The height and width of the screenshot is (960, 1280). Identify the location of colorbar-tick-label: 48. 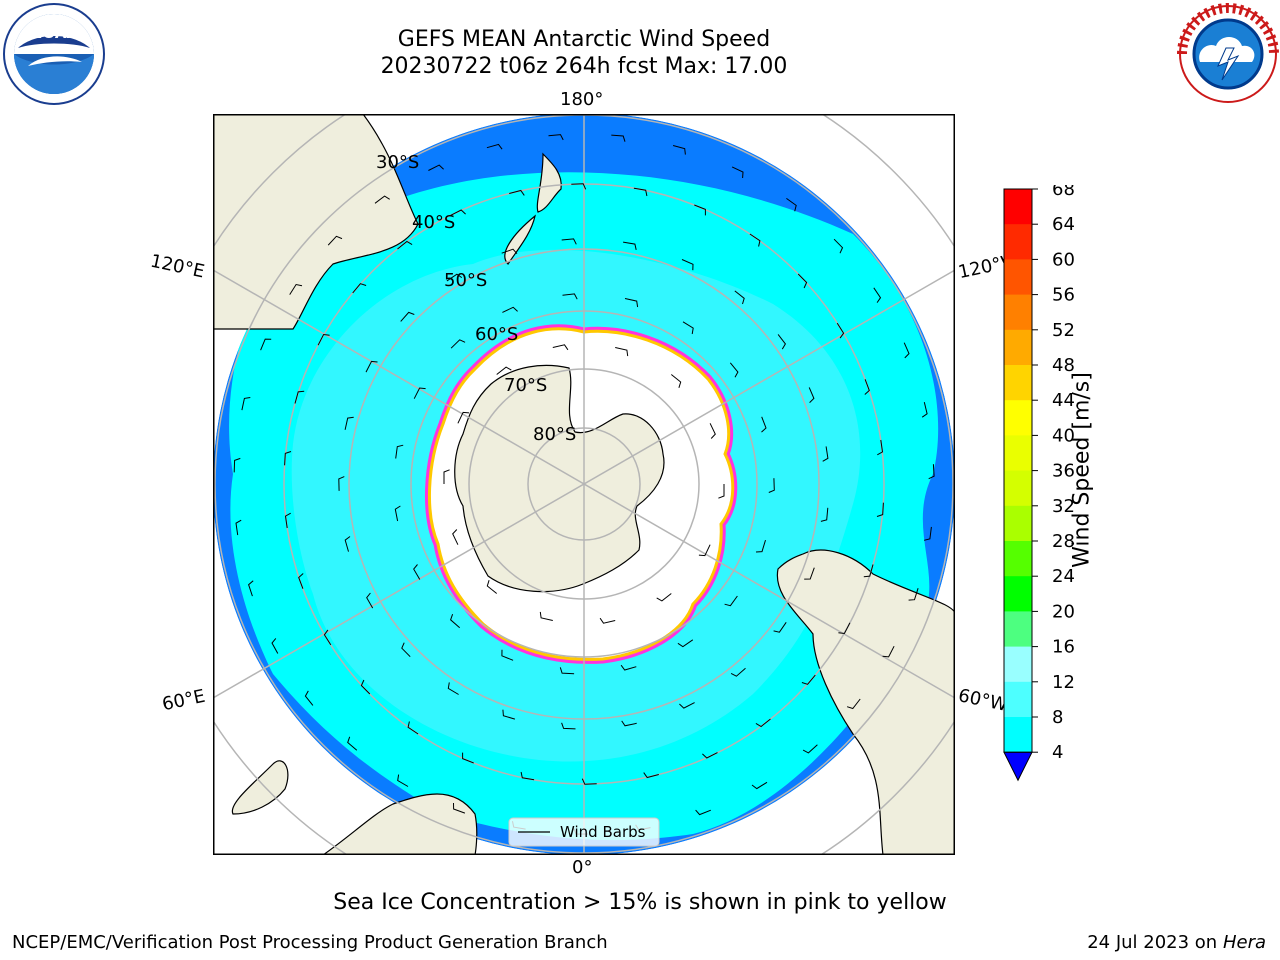
(1063, 365).